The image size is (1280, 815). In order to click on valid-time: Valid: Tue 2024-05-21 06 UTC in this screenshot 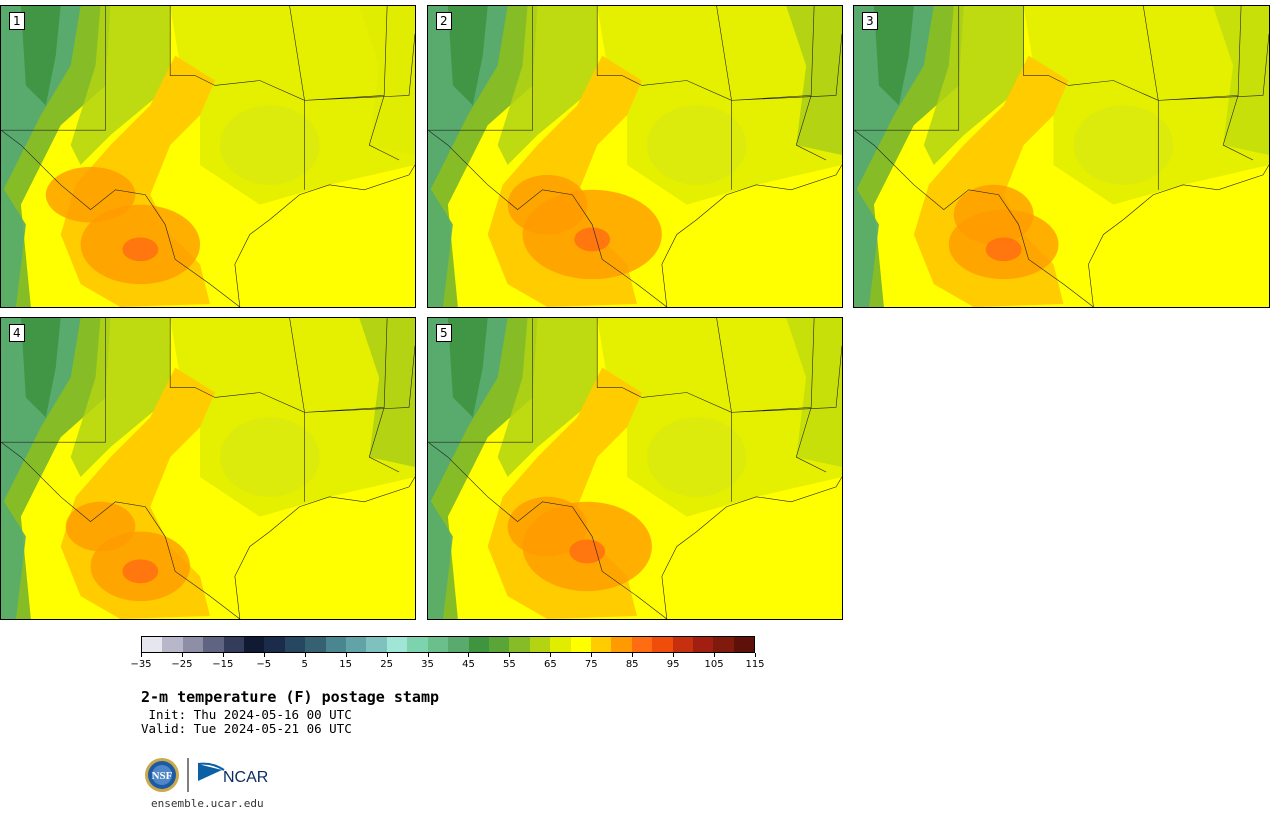, I will do `click(246, 728)`.